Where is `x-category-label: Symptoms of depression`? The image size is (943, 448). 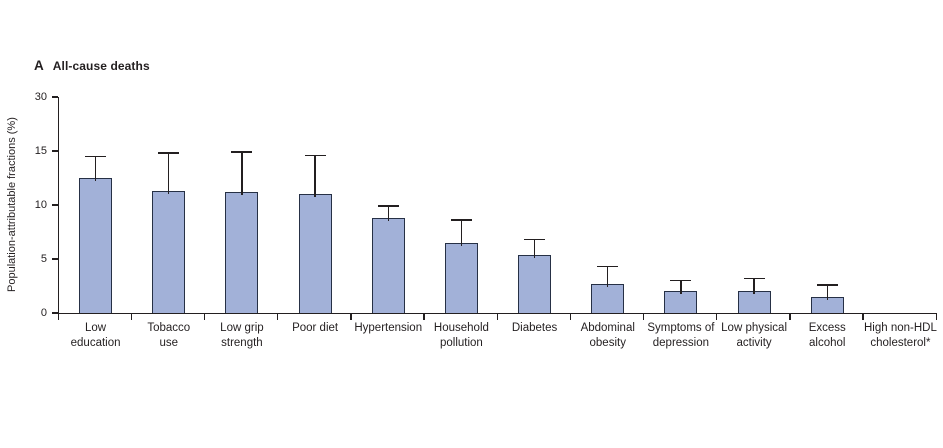 x-category-label: Symptoms of depression is located at coordinates (680, 336).